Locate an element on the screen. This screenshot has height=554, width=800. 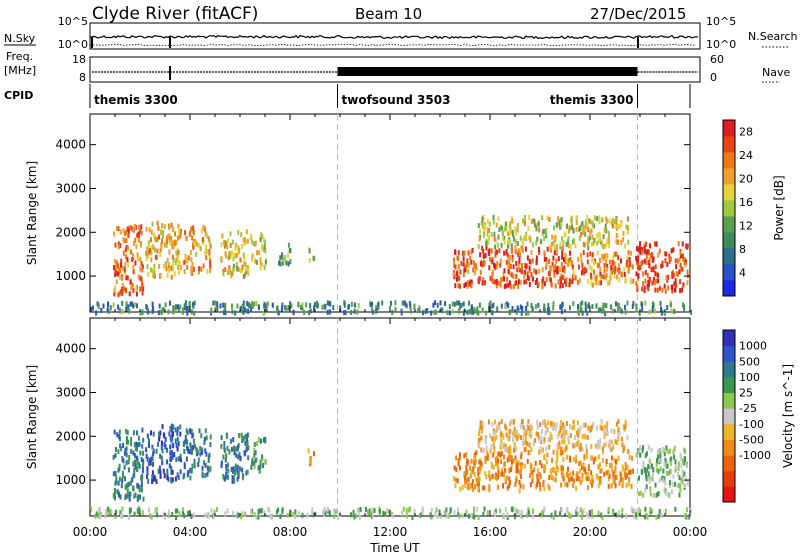
nave-tick-top: 60 is located at coordinates (717, 59).